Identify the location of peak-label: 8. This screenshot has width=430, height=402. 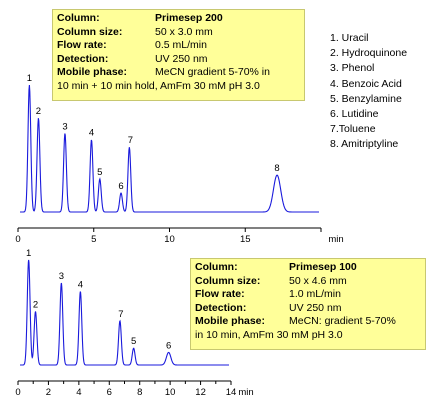
(276, 168).